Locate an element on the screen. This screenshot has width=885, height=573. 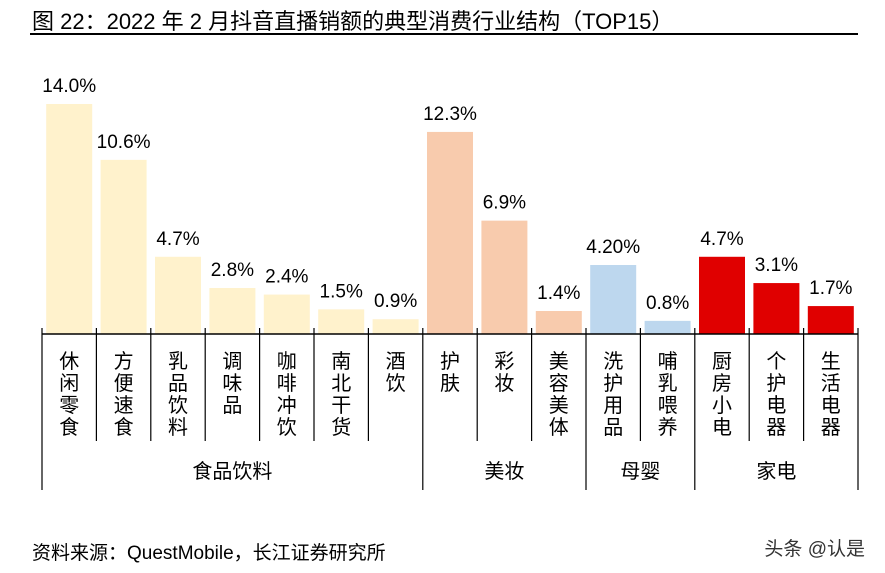
group-label: 美妆 is located at coordinates (504, 471).